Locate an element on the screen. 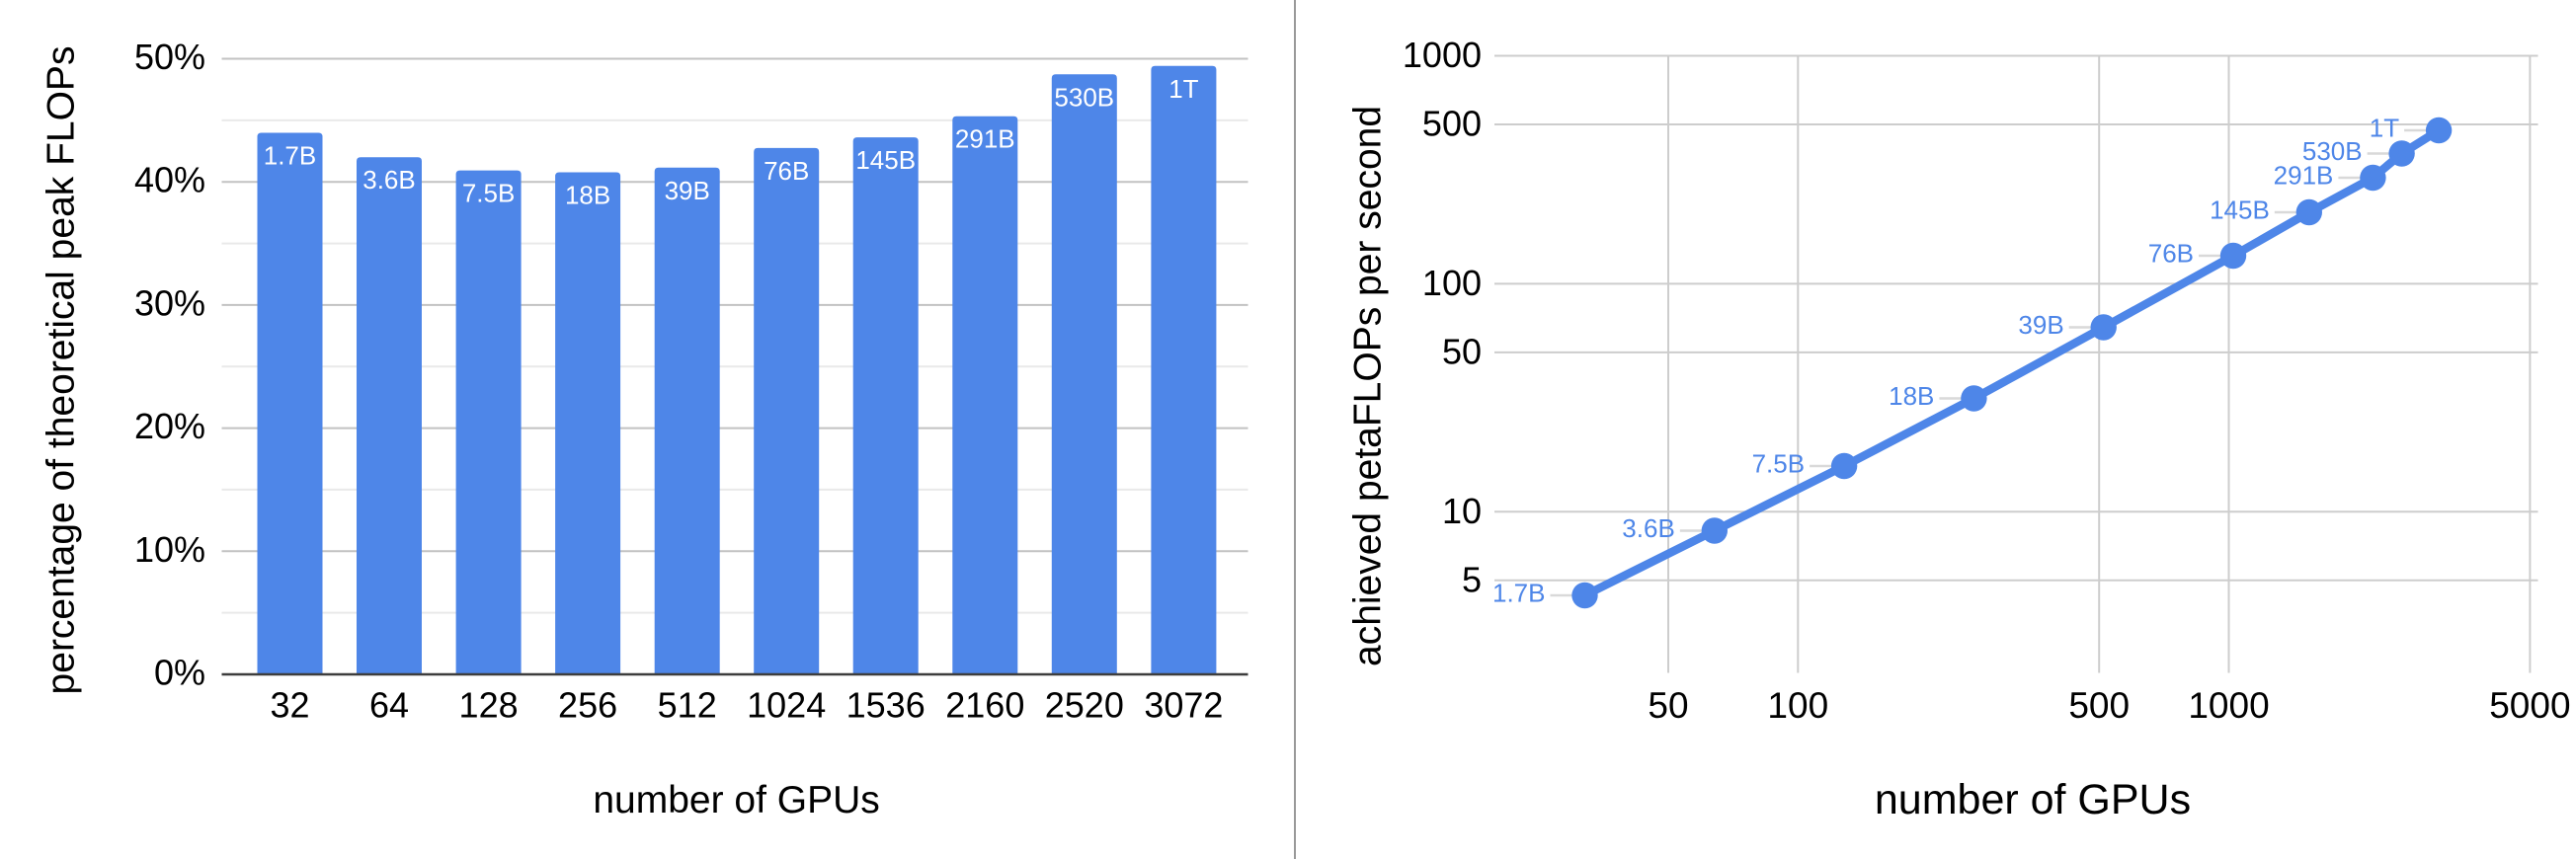 This screenshot has height=859, width=2576. svg-text: achieved petaFLOPs per second is located at coordinates (1368, 386).